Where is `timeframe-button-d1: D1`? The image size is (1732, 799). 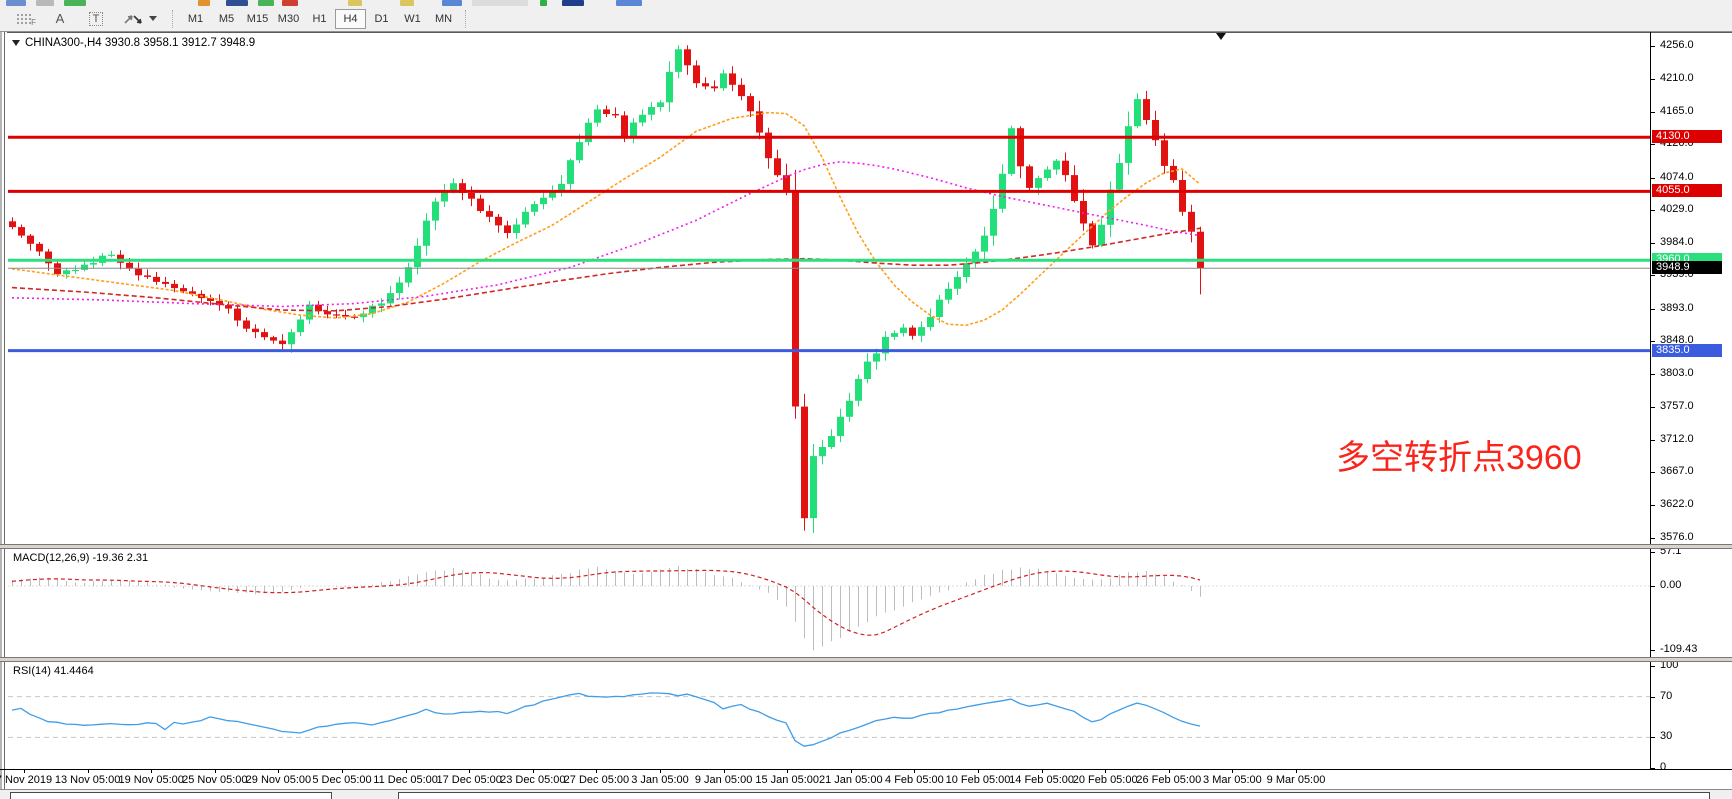 timeframe-button-d1: D1 is located at coordinates (381, 19).